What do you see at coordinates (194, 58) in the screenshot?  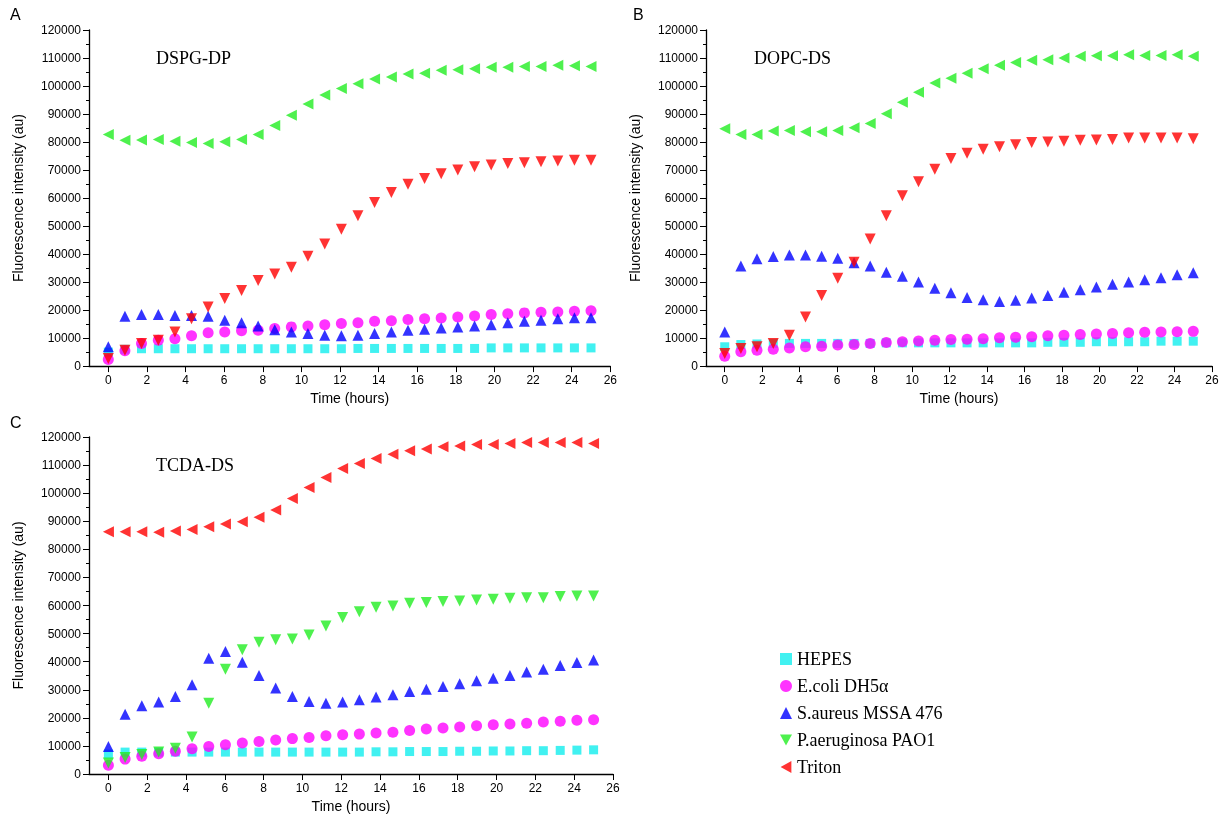 I see `text: DSPG-DP` at bounding box center [194, 58].